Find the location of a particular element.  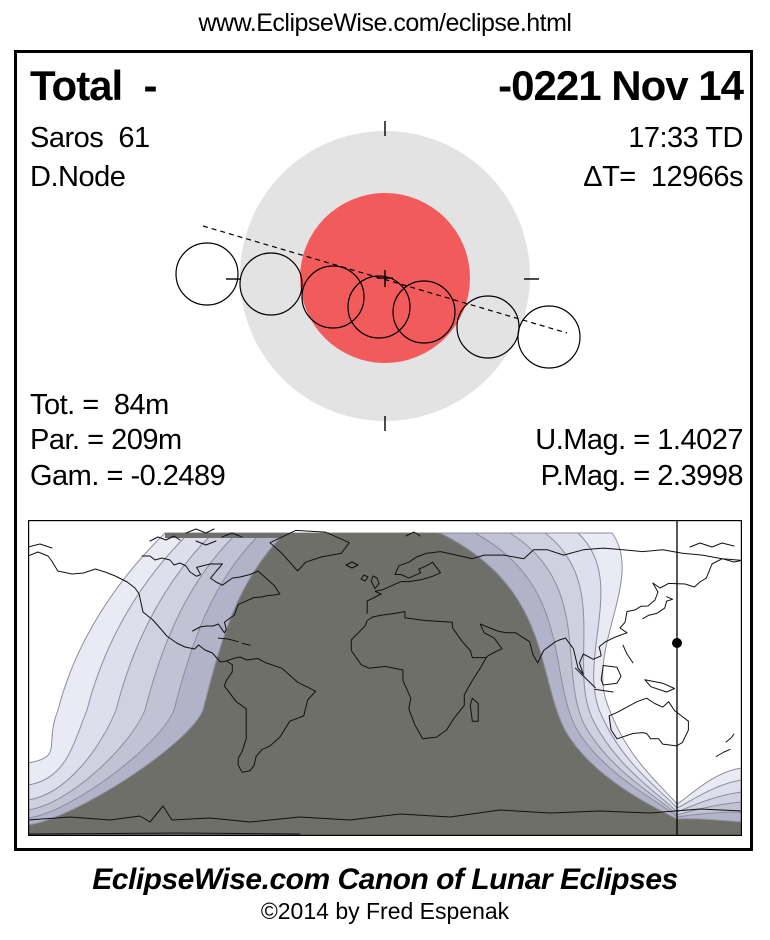

ecliptic-dashed-line is located at coordinates (385, 279).